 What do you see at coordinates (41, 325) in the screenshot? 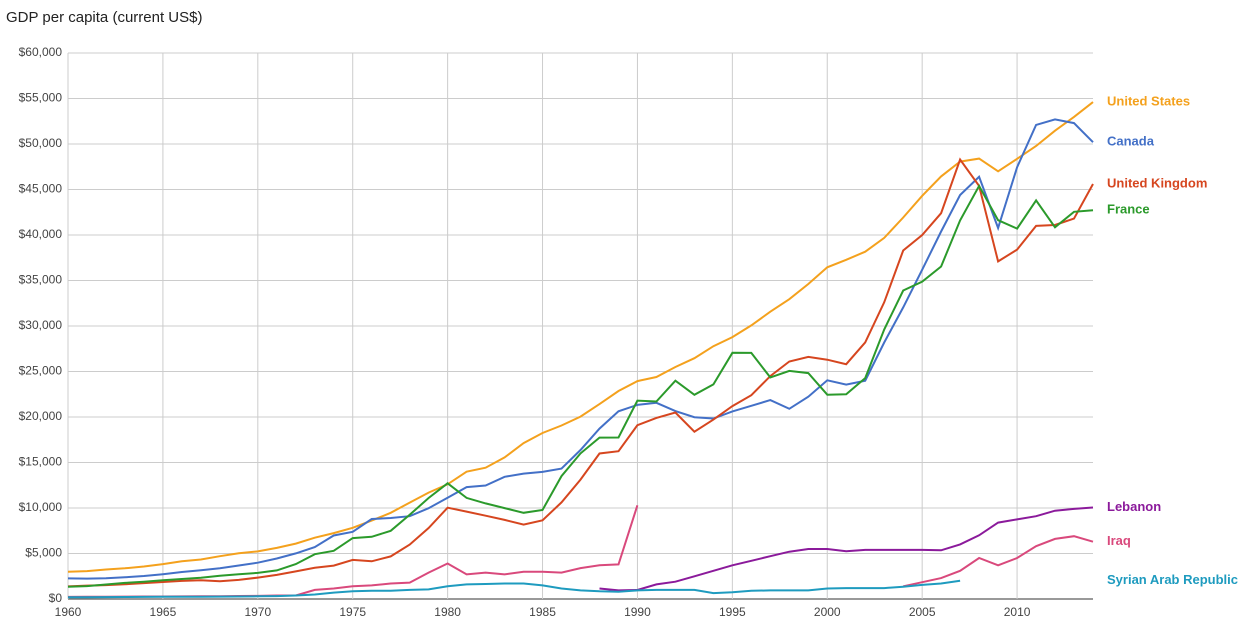
I see `y-tick-label: $30,000` at bounding box center [41, 325].